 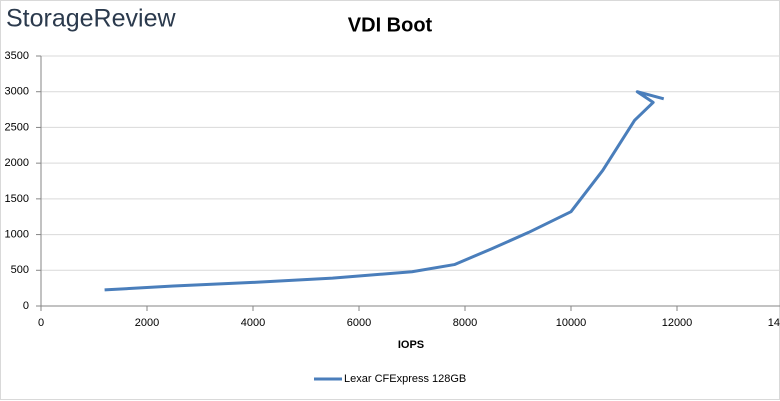 I want to click on x-tick-label: 0, so click(x=41, y=323).